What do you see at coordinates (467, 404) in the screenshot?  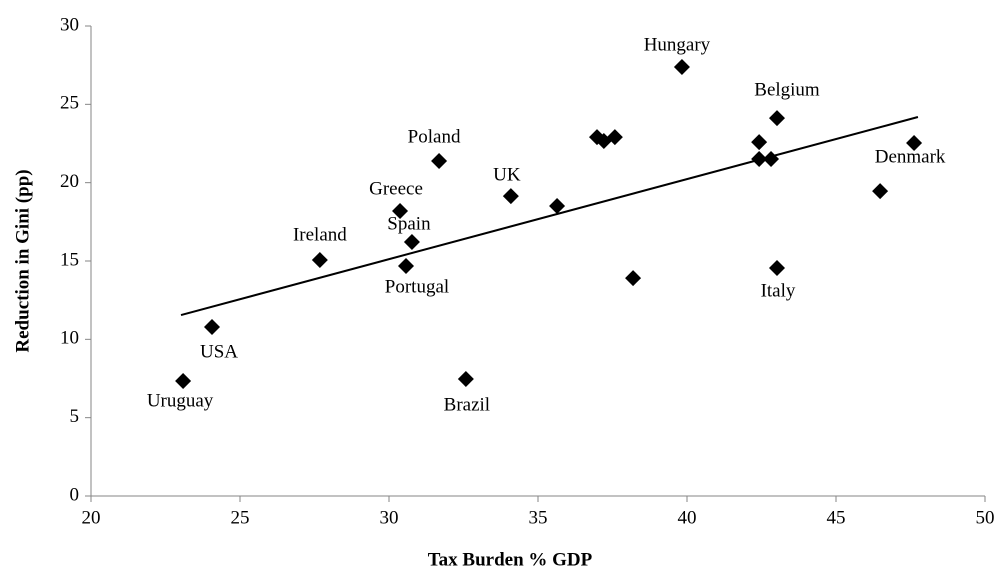 I see `point-label: Brazil` at bounding box center [467, 404].